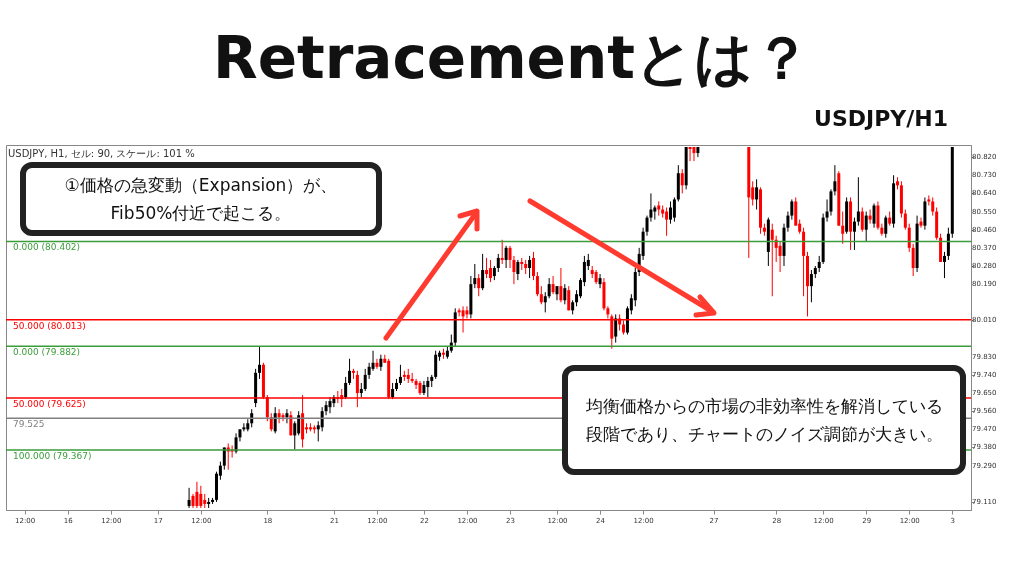  Describe the element at coordinates (46, 352) in the screenshot. I see `ref-line-label: 0.000 (79.882)` at that location.